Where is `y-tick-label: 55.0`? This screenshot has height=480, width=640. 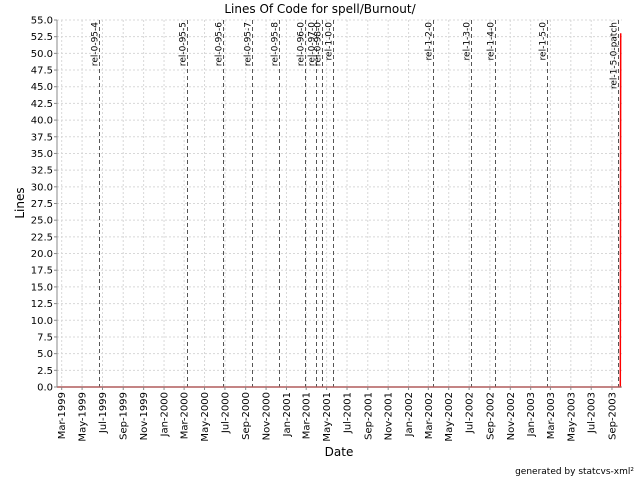
y-tick-label: 55.0 is located at coordinates (42, 21).